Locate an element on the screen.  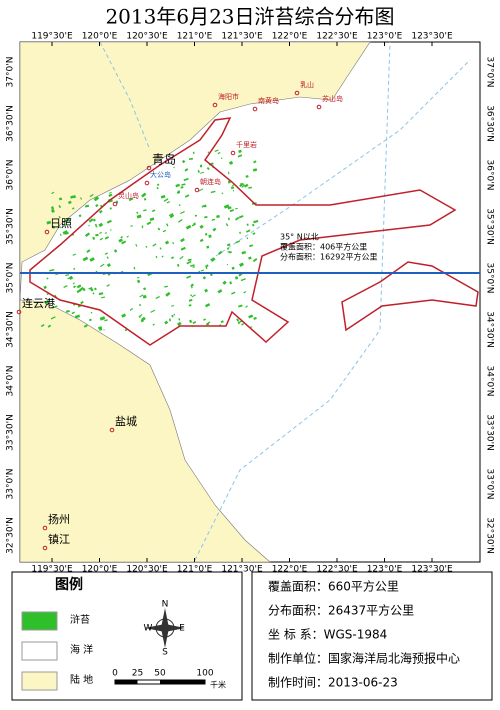
lat-label: 36°30'N is located at coordinates (11, 123).